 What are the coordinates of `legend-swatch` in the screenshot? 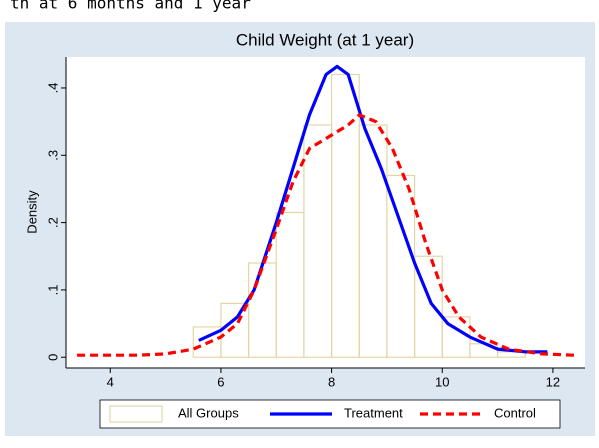 It's located at (136, 414).